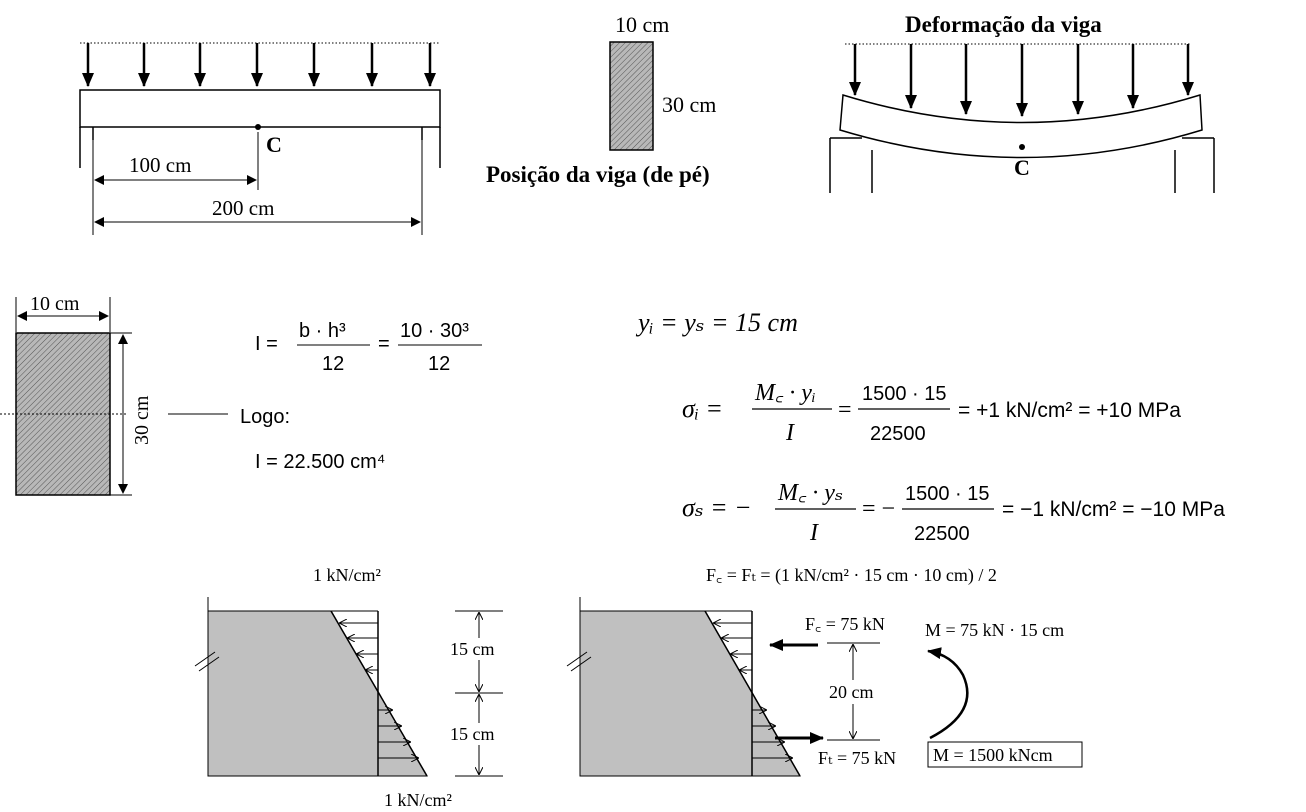  I want to click on beam-section-standing: 10 cm 30 cm Posição da viga (de pé), so click(601, 99).